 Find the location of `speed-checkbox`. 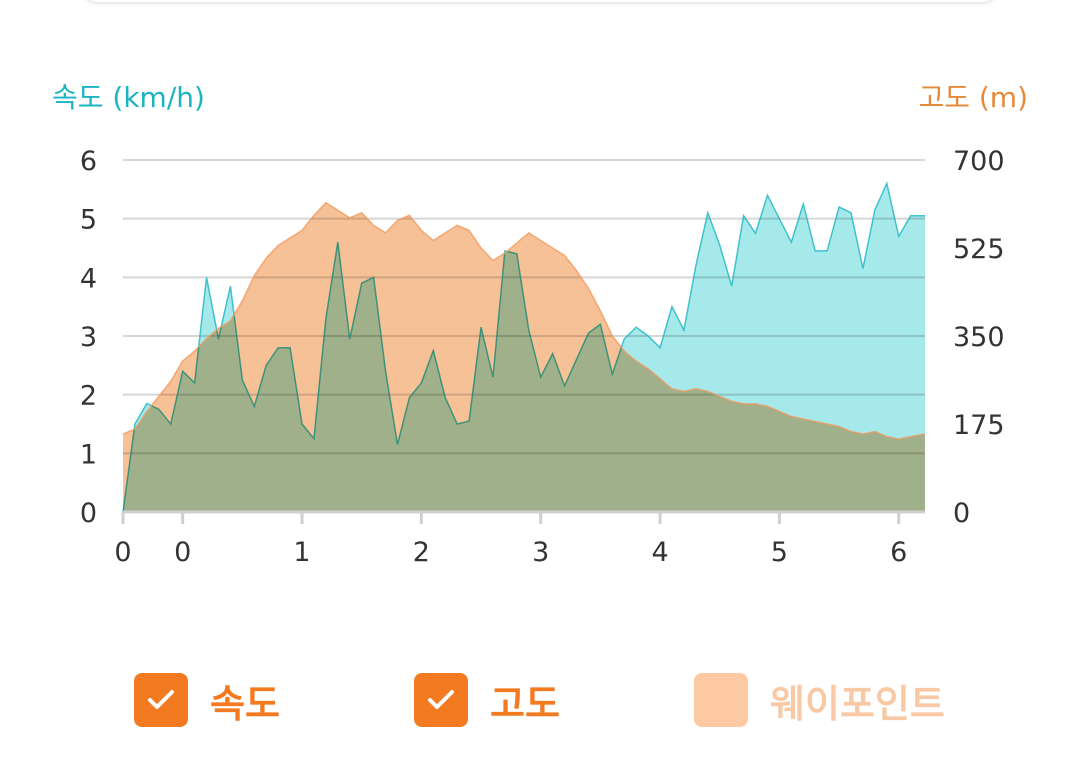

speed-checkbox is located at coordinates (161, 700).